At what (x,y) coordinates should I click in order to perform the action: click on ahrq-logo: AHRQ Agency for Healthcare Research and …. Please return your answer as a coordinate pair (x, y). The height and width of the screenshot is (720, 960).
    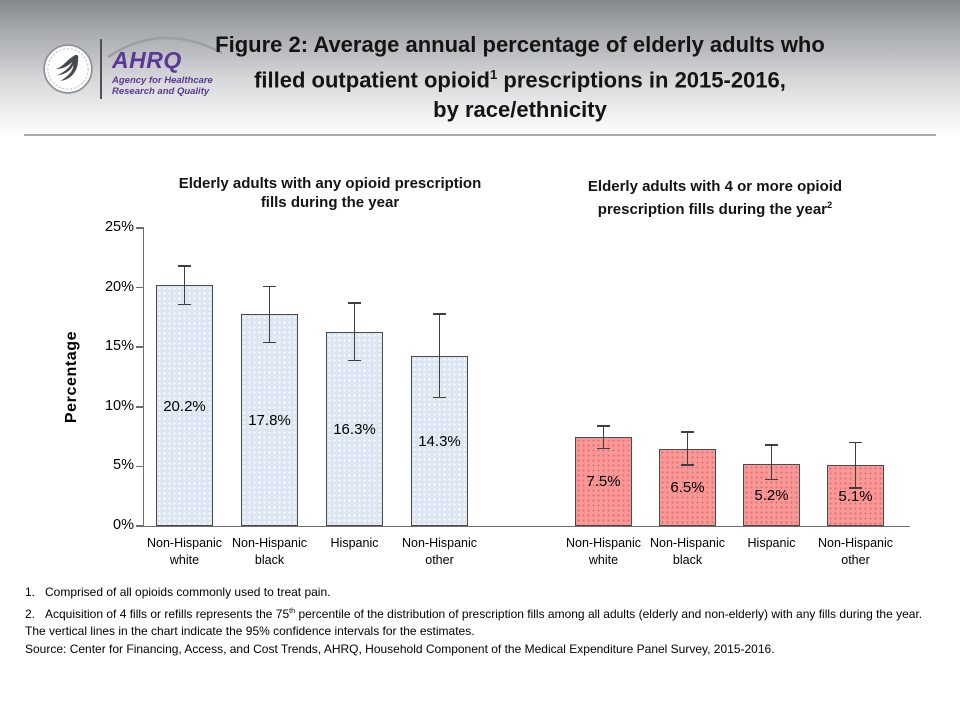
    Looking at the image, I should click on (135, 68).